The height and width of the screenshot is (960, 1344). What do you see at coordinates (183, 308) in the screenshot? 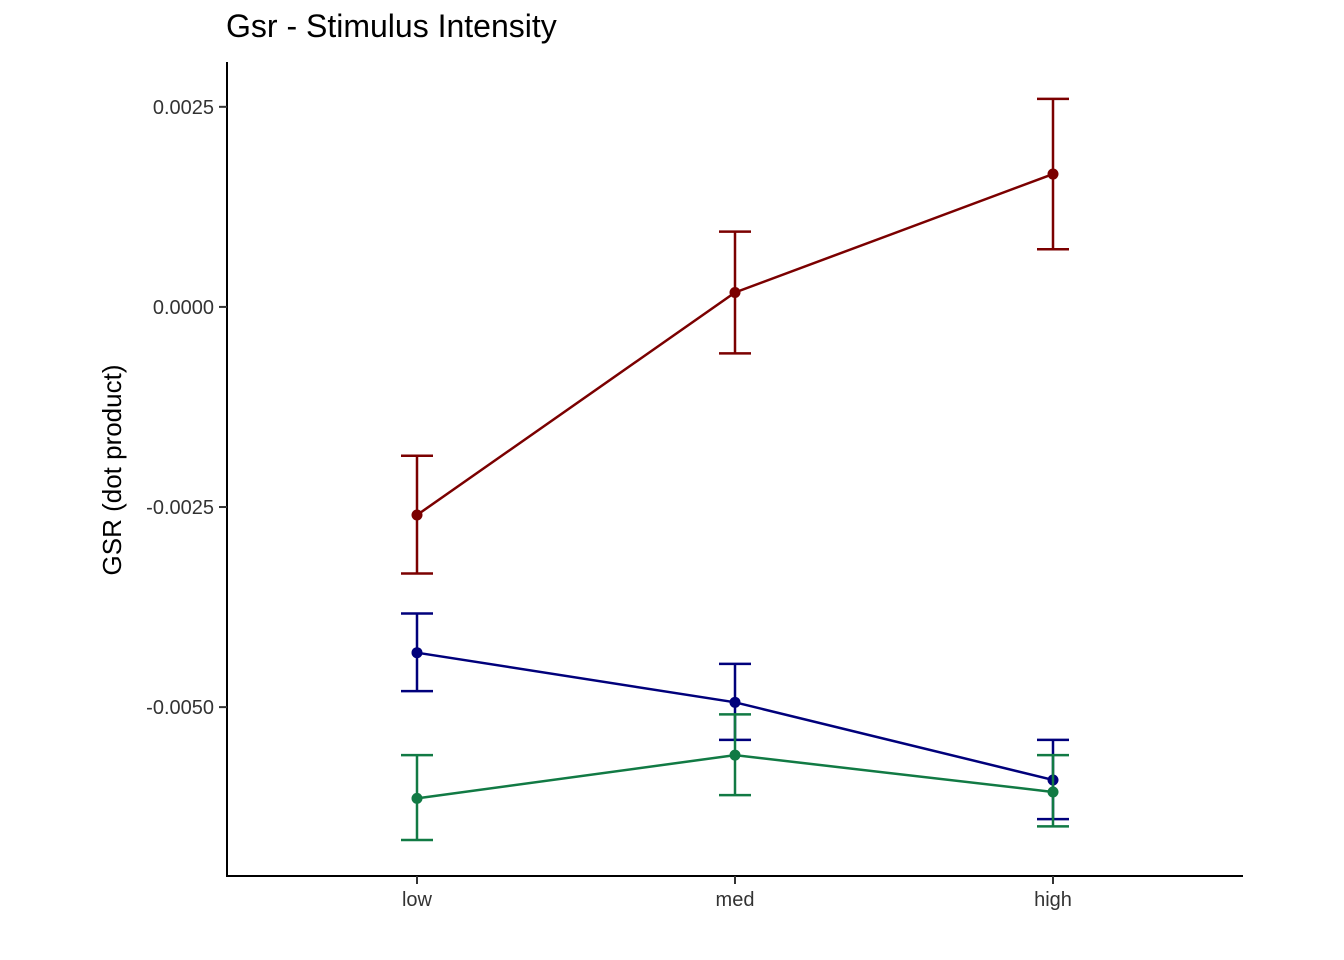
I see `y-tick-label: 0.0000` at bounding box center [183, 308].